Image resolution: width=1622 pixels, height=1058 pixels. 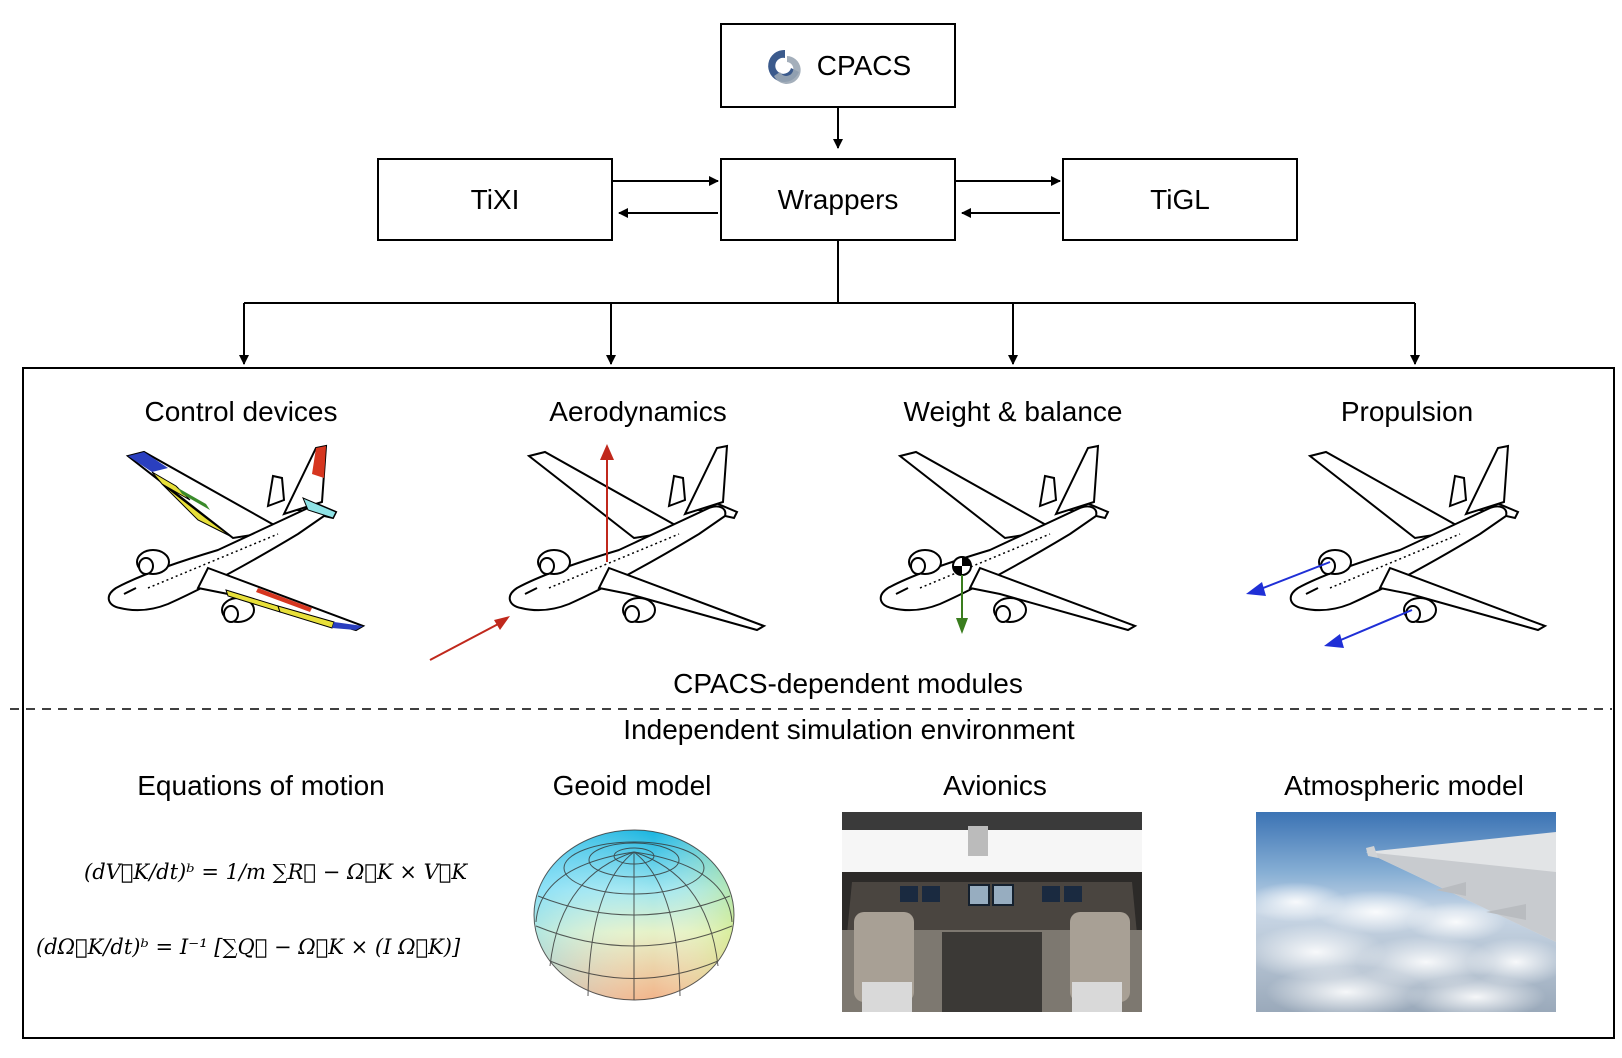 What do you see at coordinates (248, 947) in the screenshot?
I see `rotational-equation: (dΩ⃗K/dt)ᵇ = I⁻¹ [∑Q⃗ − Ω⃗K × (I Ω⃗K)]` at bounding box center [248, 947].